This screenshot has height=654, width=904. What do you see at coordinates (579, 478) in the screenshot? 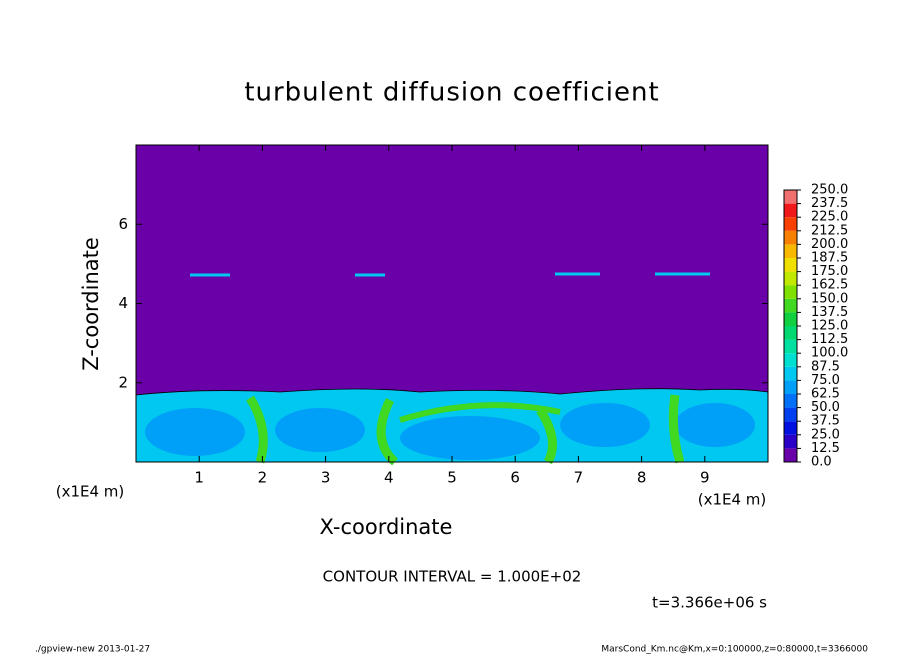
I see `x-tick-label: 7` at bounding box center [579, 478].